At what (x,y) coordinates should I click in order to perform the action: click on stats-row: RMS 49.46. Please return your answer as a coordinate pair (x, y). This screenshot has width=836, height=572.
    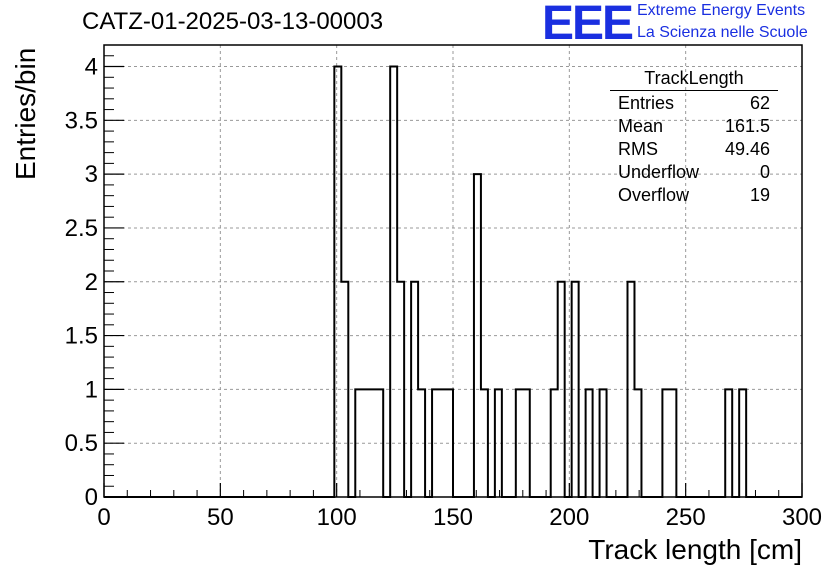
    Looking at the image, I should click on (694, 150).